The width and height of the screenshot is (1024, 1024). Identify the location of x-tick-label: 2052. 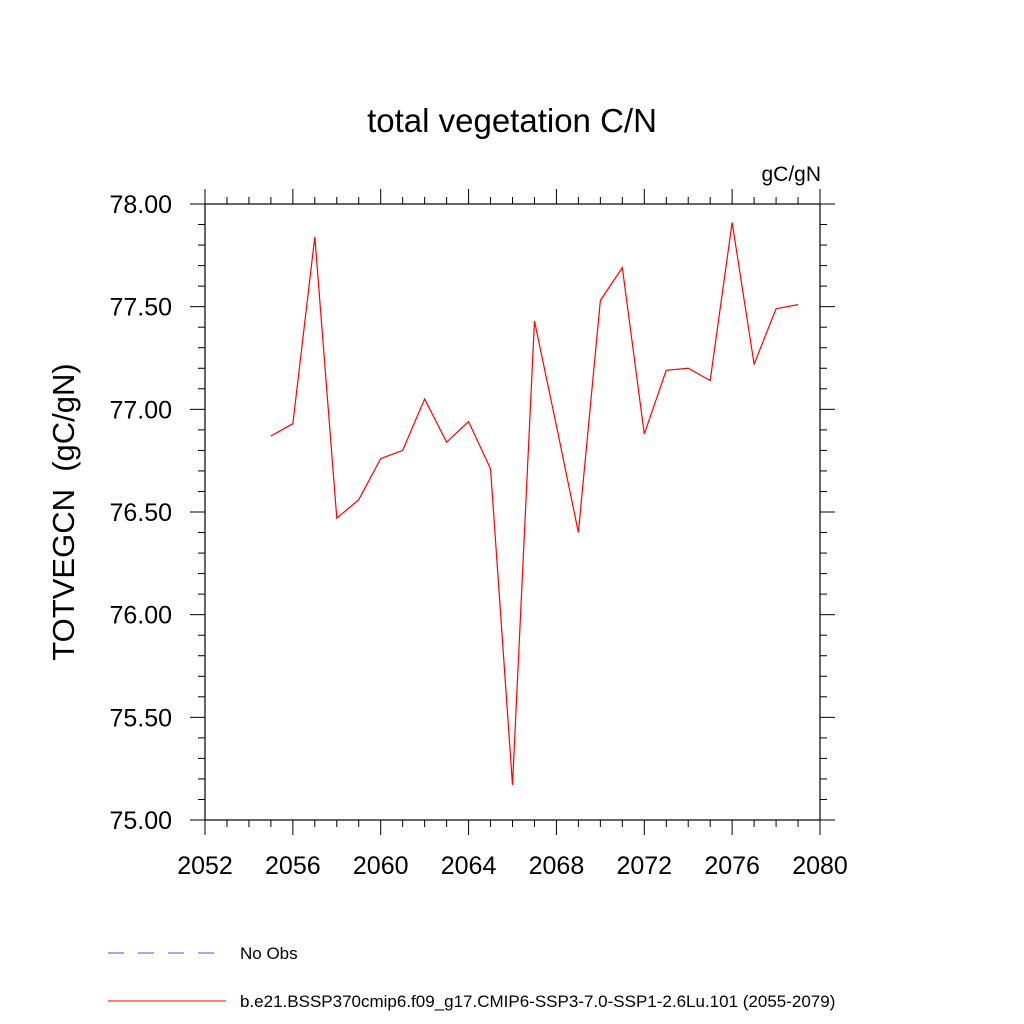
(205, 866).